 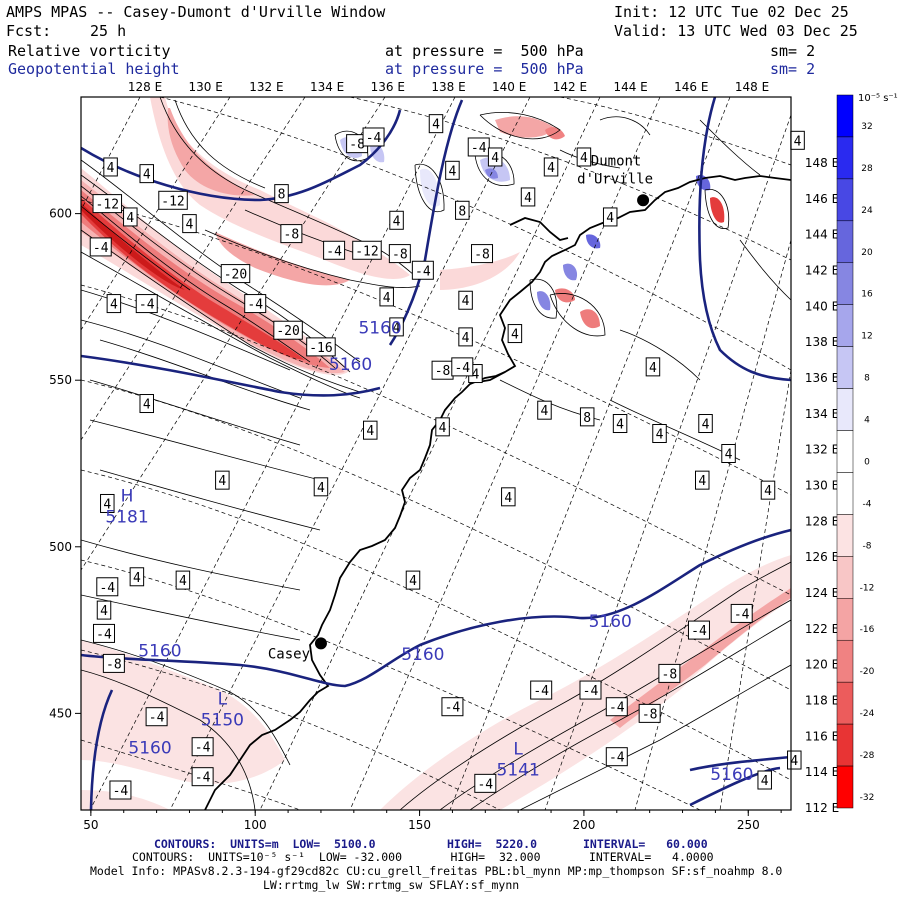 What do you see at coordinates (127, 496) in the screenshot?
I see `extremum-letter: H` at bounding box center [127, 496].